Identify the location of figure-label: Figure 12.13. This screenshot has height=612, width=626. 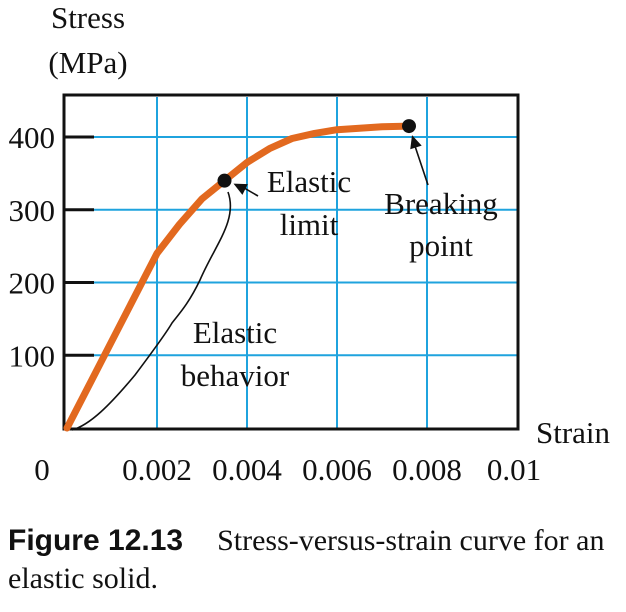
(96, 540).